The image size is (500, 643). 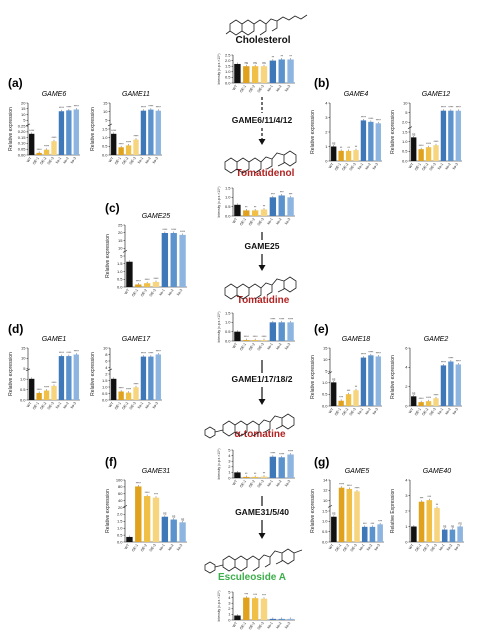 What do you see at coordinates (120, 224) in the screenshot?
I see `y-tick-label: 25` at bounding box center [120, 224].